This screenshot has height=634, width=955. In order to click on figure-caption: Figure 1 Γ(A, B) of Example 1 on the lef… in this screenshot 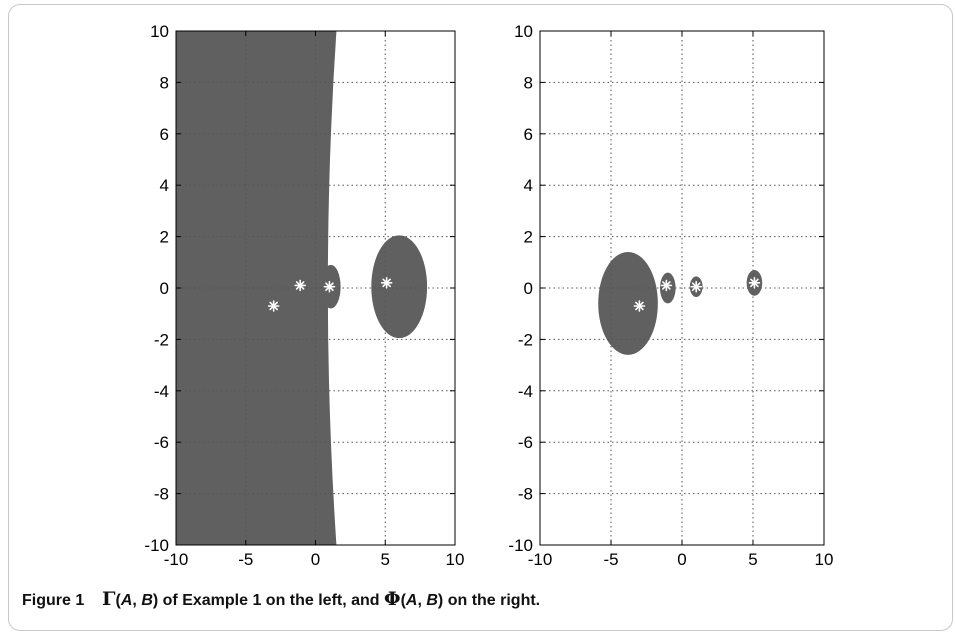, I will do `click(281, 599)`.